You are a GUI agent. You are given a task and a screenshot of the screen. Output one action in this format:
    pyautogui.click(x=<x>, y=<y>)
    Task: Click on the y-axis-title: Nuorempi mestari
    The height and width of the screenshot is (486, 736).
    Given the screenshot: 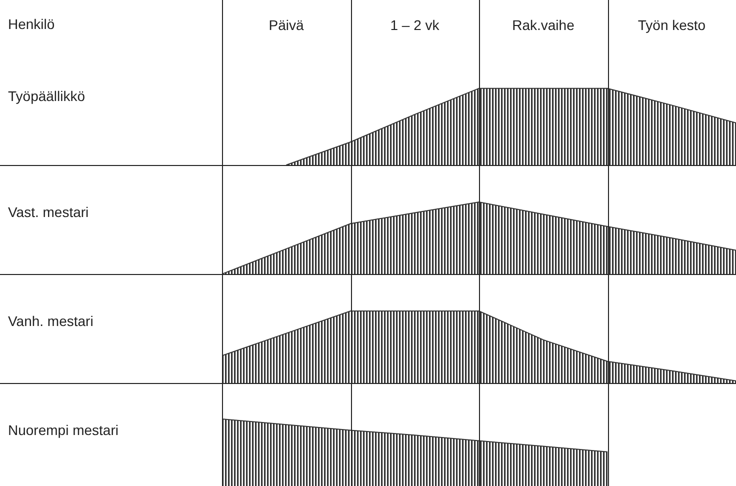 What is the action you would take?
    pyautogui.click(x=63, y=430)
    